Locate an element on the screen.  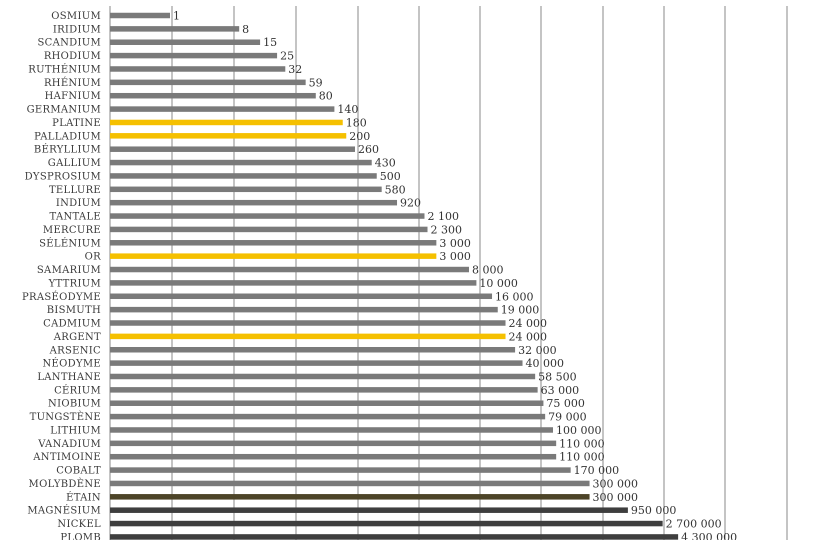
value-label-17: 3 000 is located at coordinates (455, 243).